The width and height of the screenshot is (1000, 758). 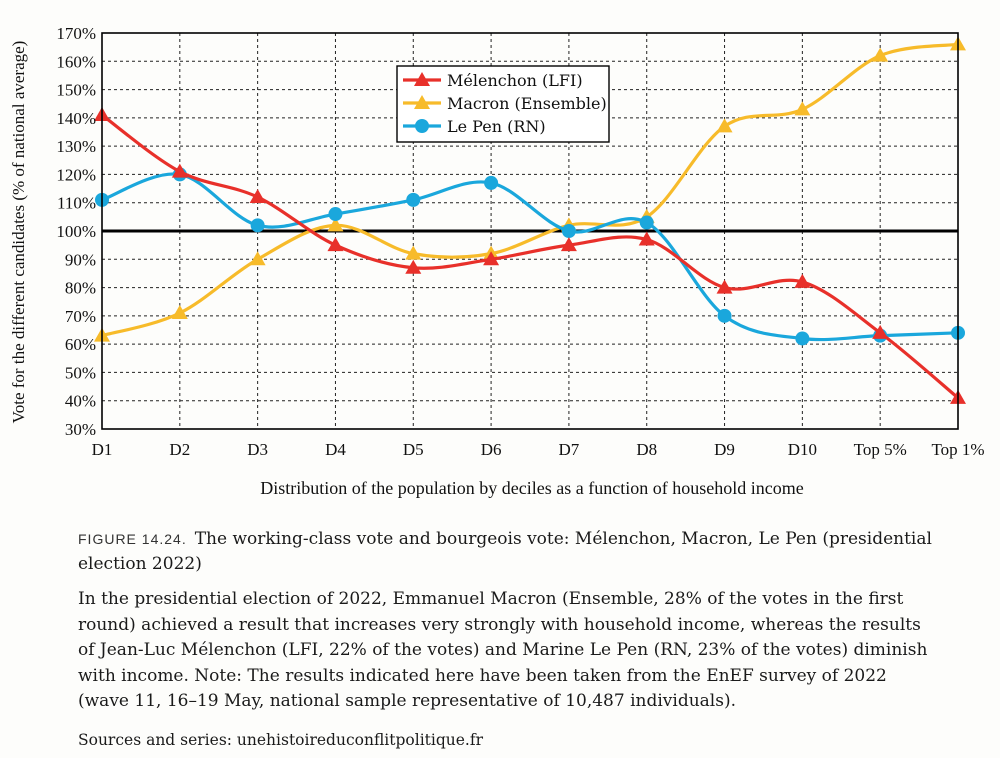 What do you see at coordinates (880, 449) in the screenshot?
I see `x-tick-label: Top 5%` at bounding box center [880, 449].